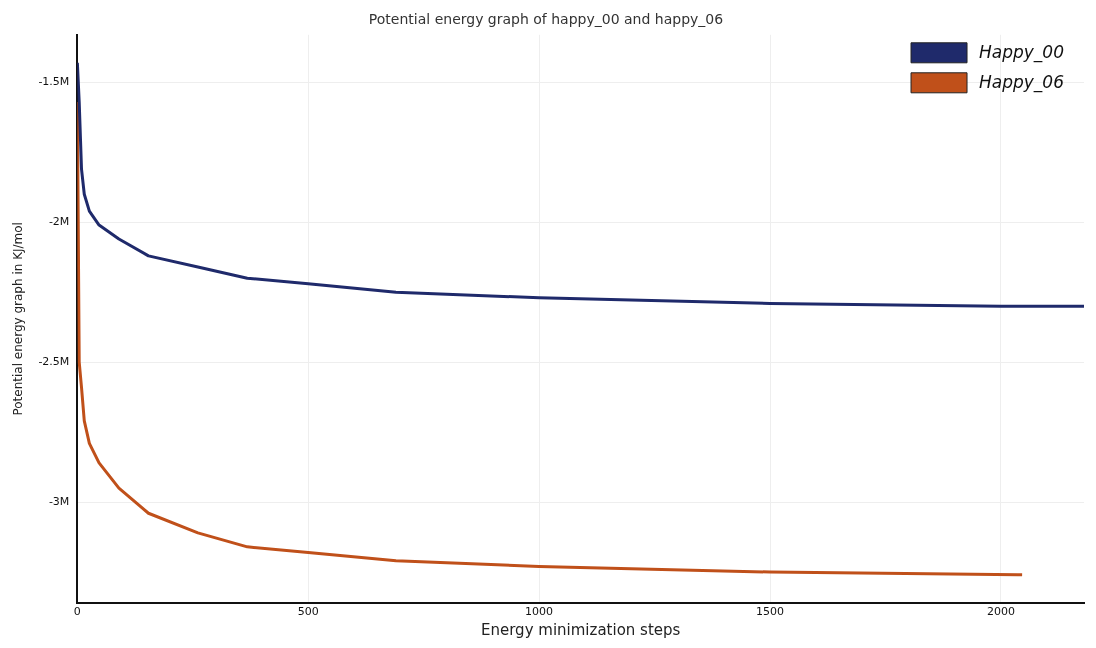 Image resolution: width=1096 pixels, height=648 pixels. Describe the element at coordinates (59, 501) in the screenshot. I see `y-tick-label: -3M` at that location.